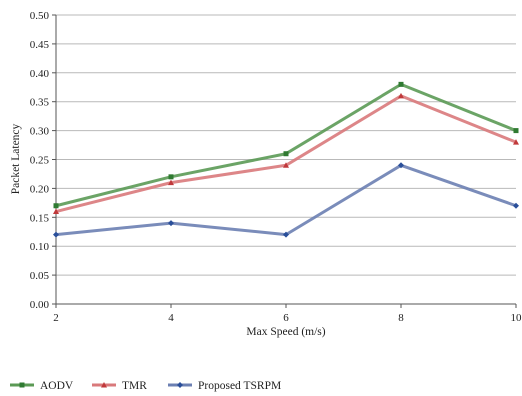 Image resolution: width=522 pixels, height=396 pixels. I want to click on y-tick-label: 0.10, so click(40, 247).